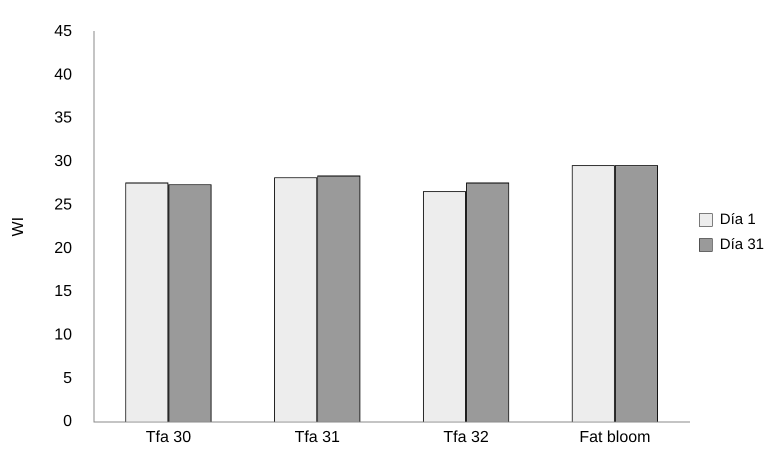 The width and height of the screenshot is (784, 458). What do you see at coordinates (63, 335) in the screenshot?
I see `y-tick-label: 10` at bounding box center [63, 335].